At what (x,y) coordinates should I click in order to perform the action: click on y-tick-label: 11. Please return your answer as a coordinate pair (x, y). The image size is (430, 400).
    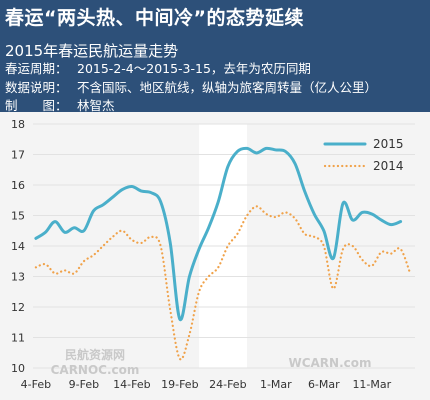
    Looking at the image, I should click on (18, 338).